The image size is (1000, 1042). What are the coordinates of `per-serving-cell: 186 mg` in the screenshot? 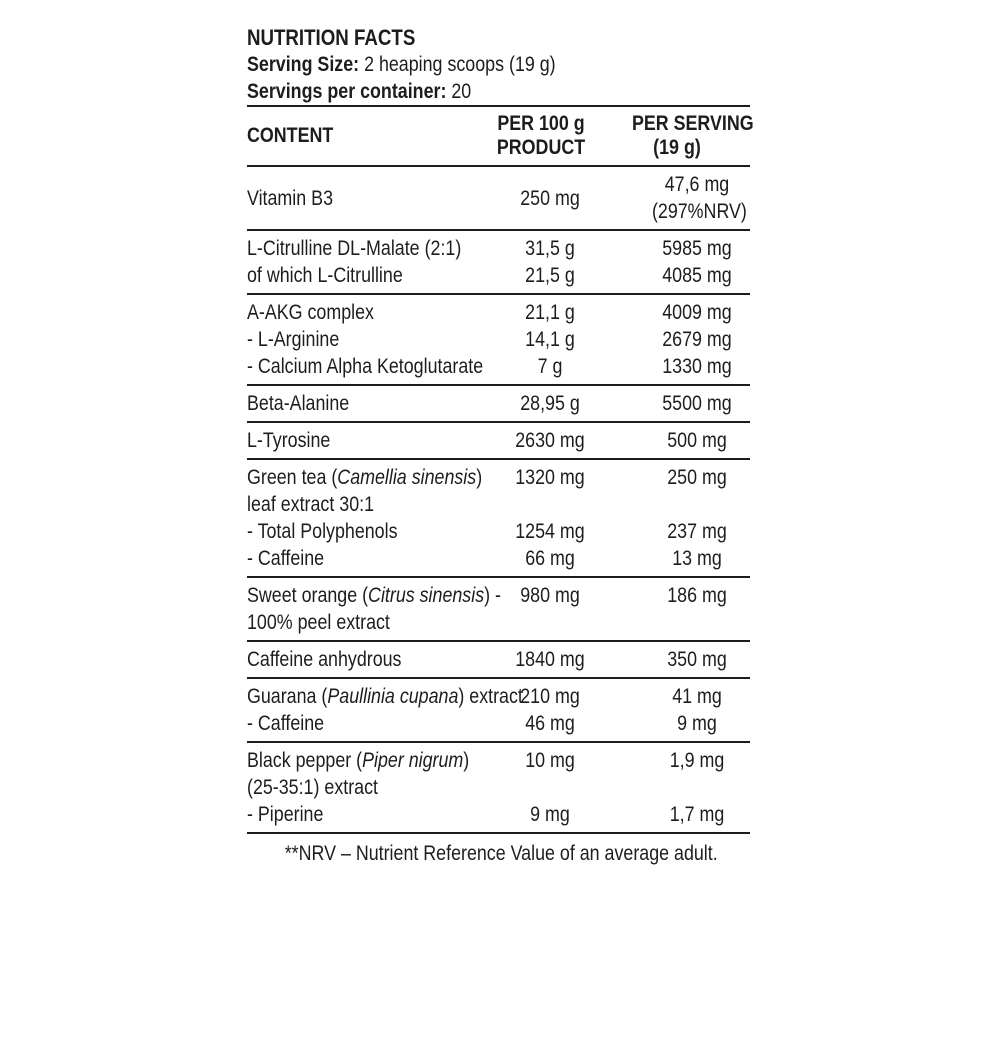 It's located at (697, 609).